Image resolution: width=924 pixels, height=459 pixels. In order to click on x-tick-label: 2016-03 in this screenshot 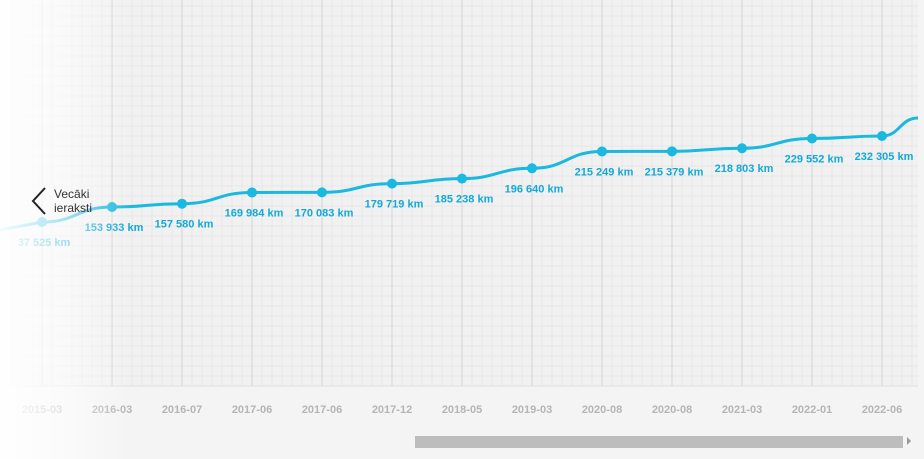, I will do `click(112, 410)`.